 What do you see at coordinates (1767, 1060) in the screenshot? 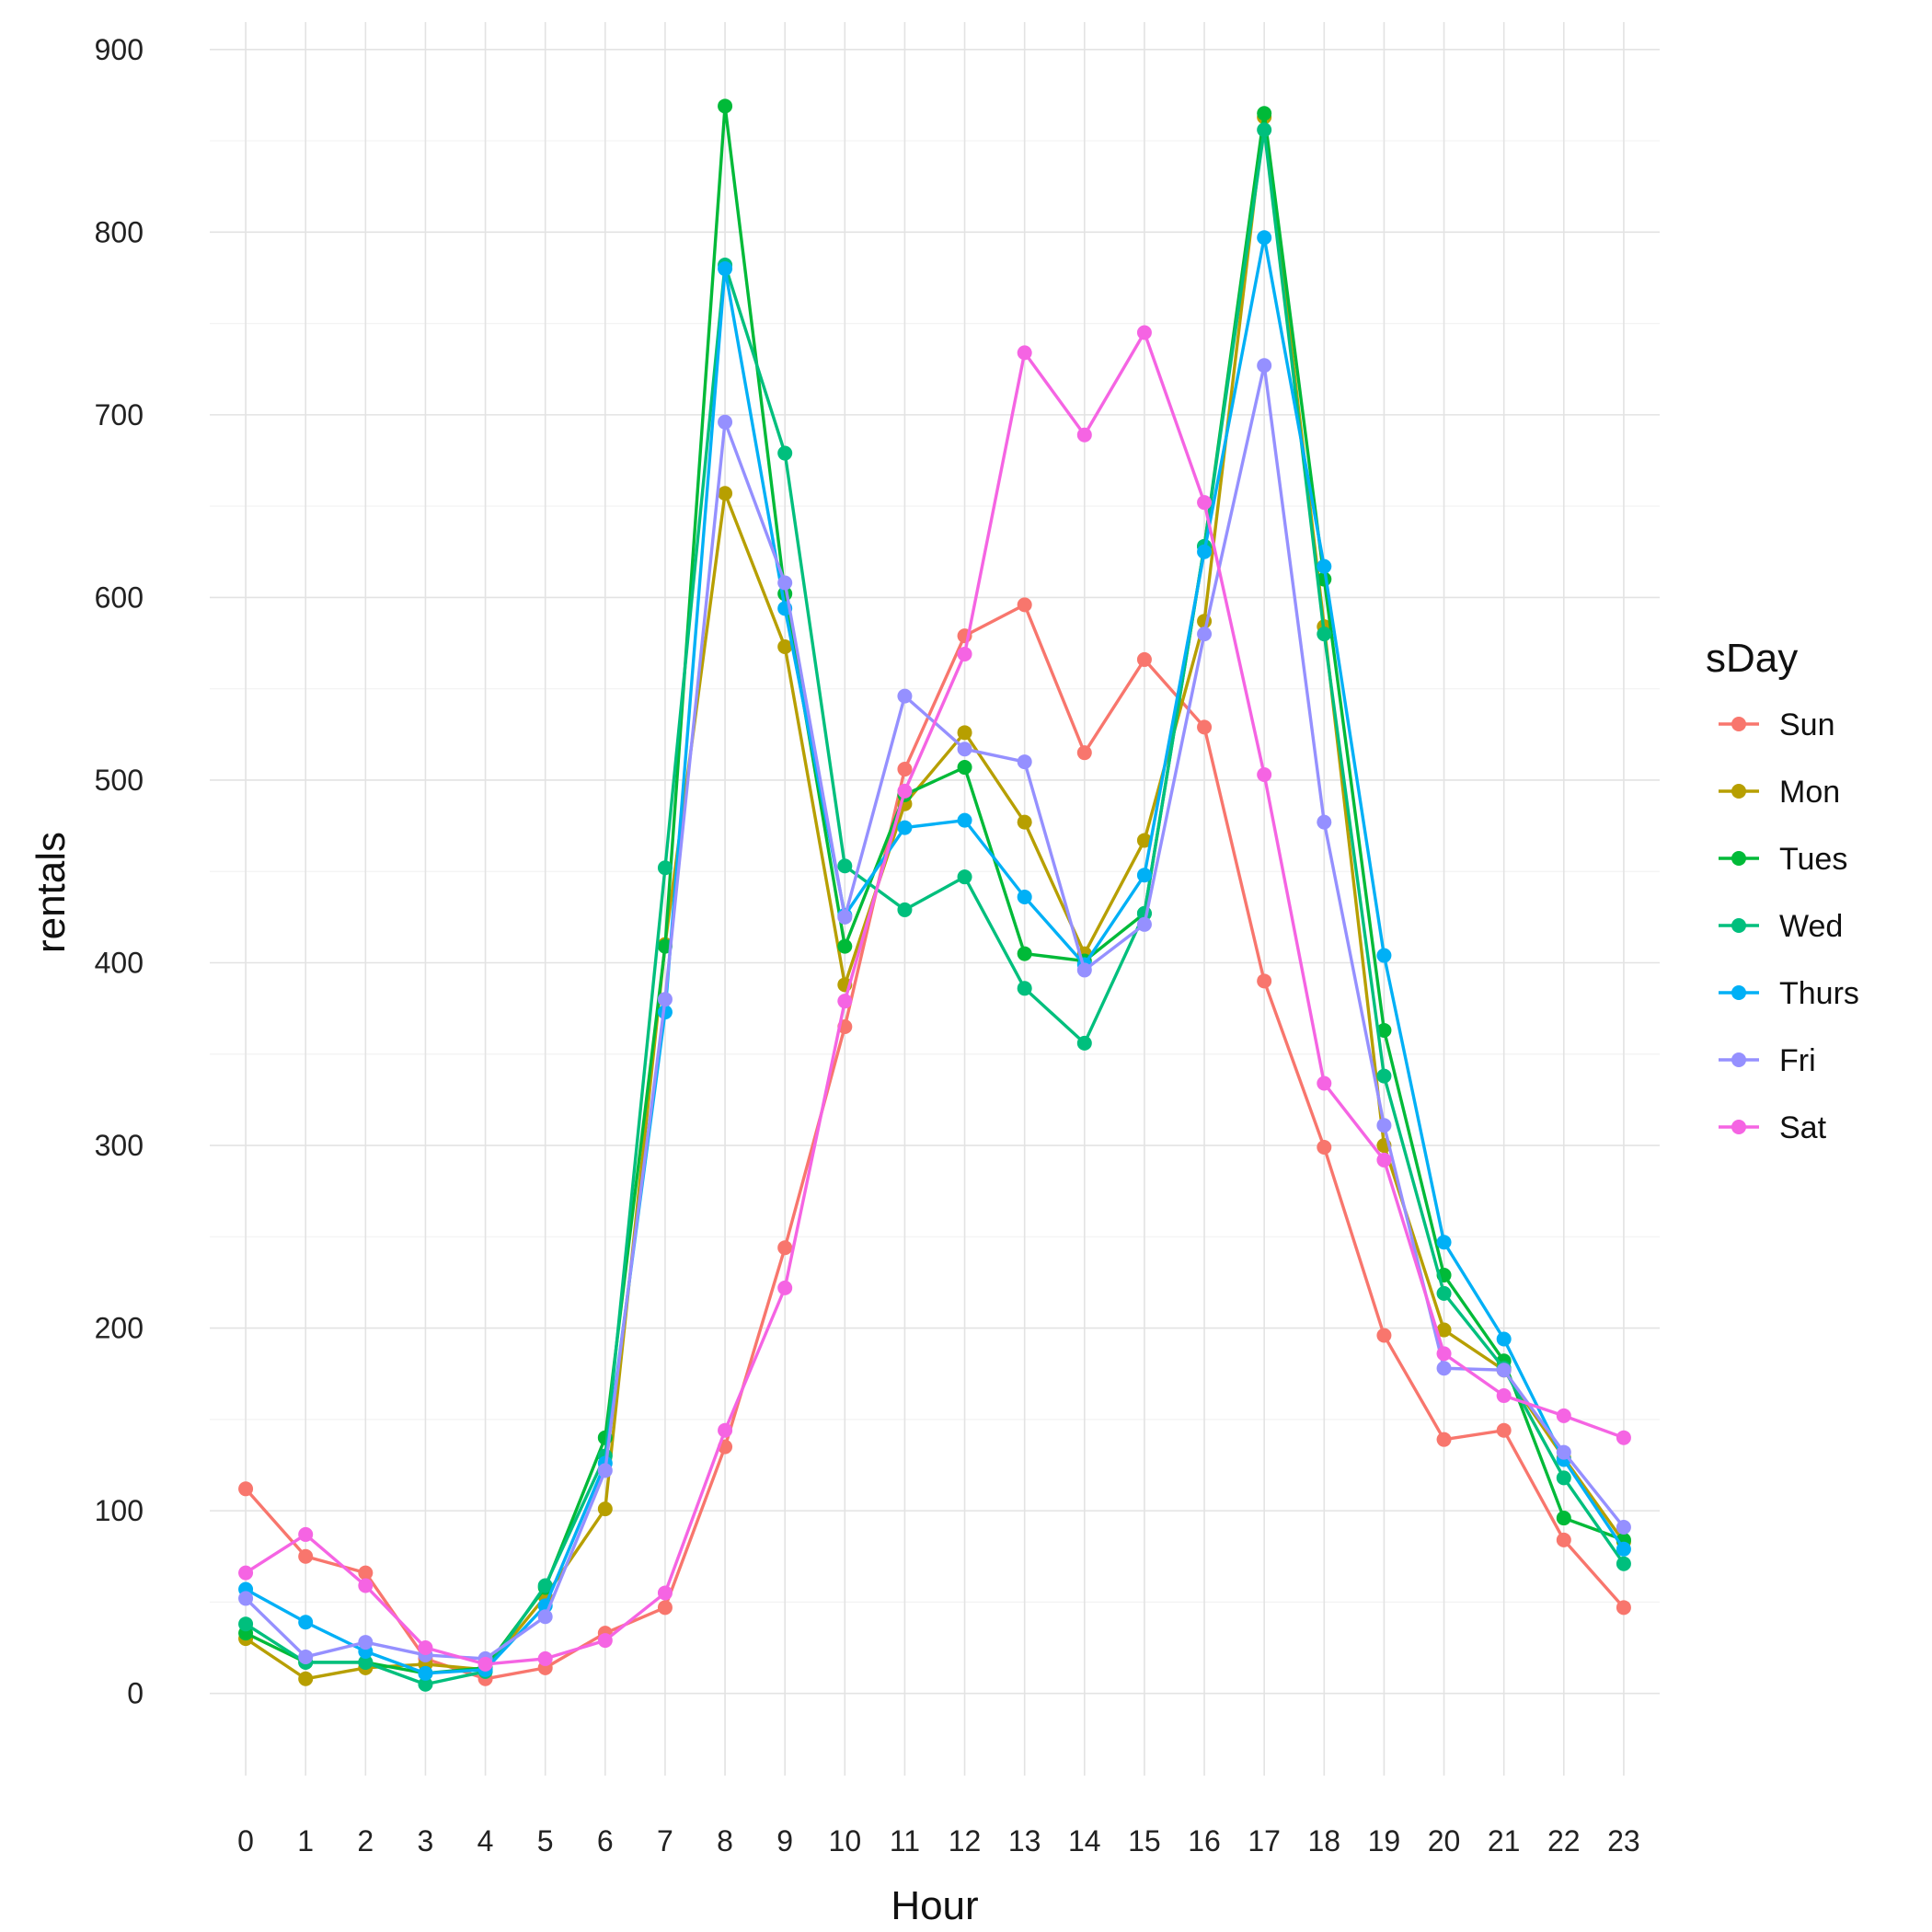
I see `legend-item-fri: Fri` at bounding box center [1767, 1060].